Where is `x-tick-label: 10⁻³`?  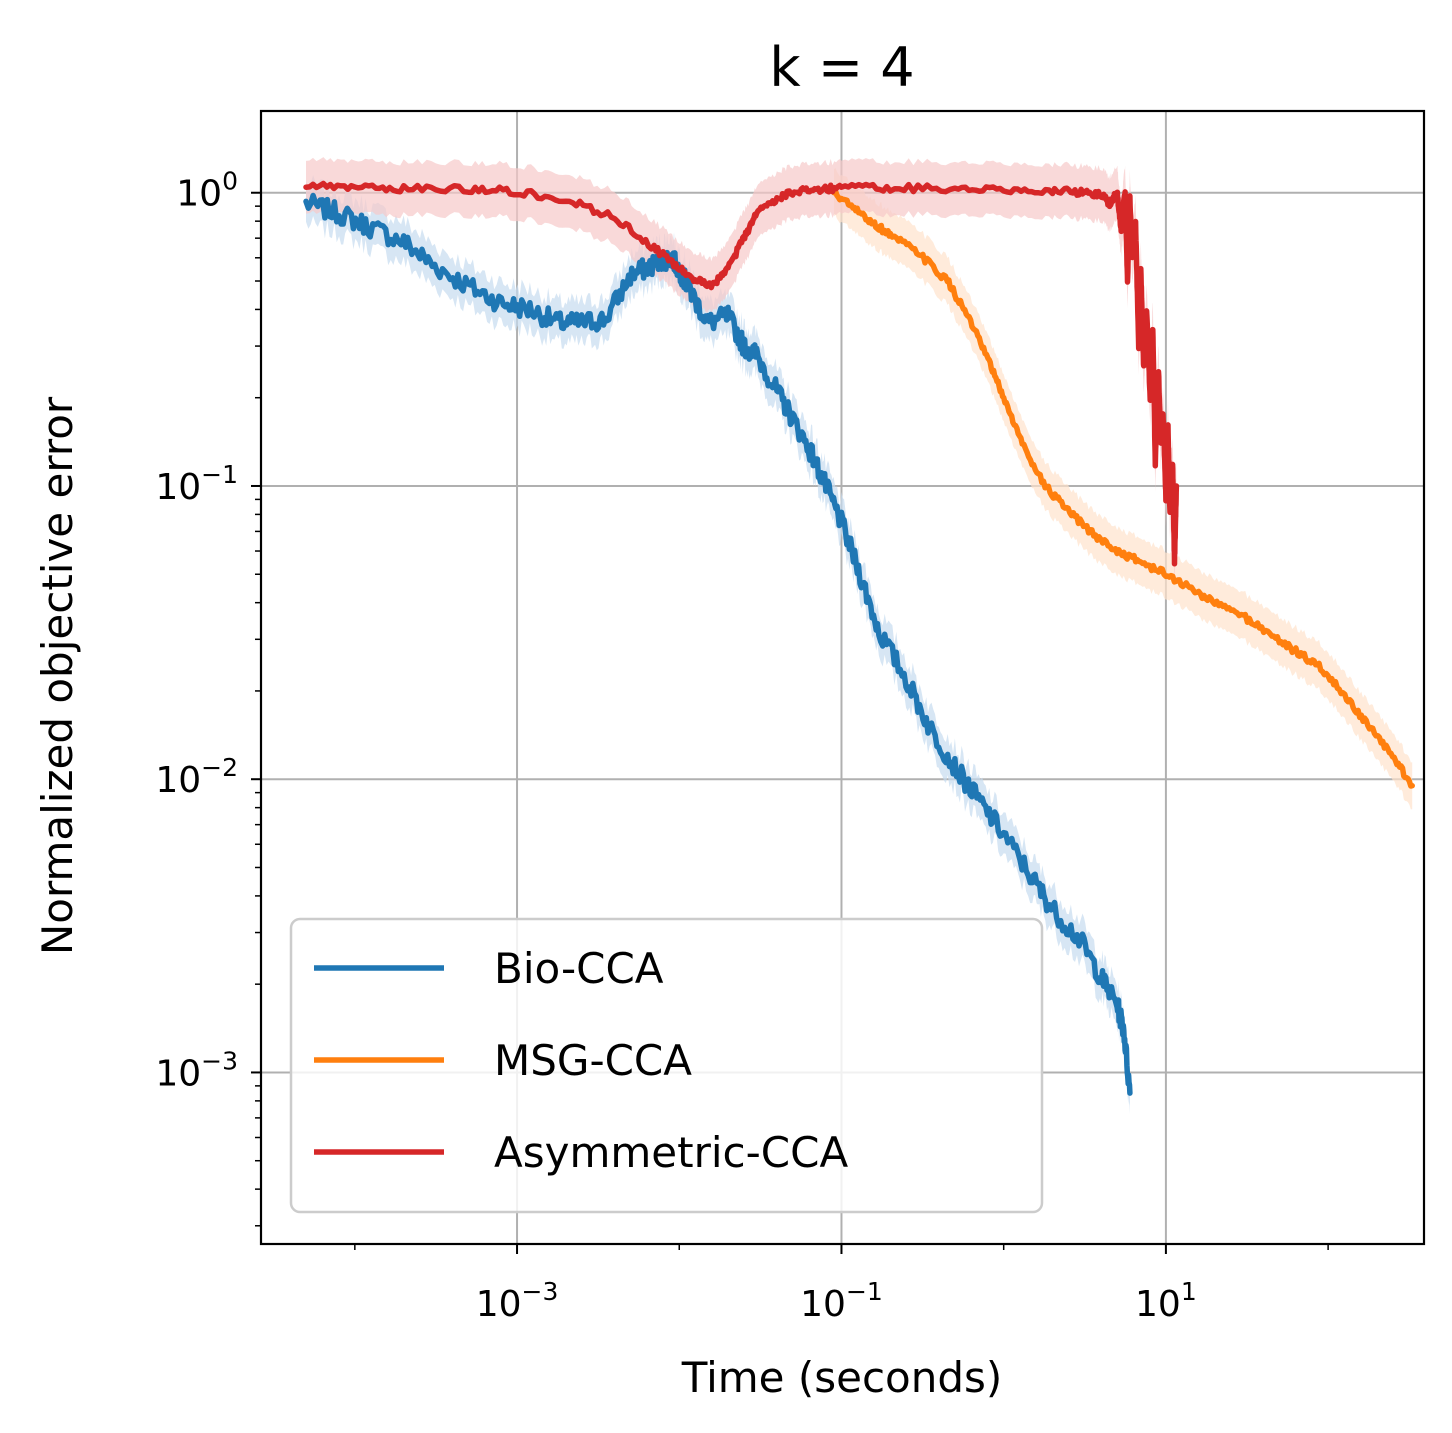
x-tick-label: 10⁻³ is located at coordinates (517, 1301).